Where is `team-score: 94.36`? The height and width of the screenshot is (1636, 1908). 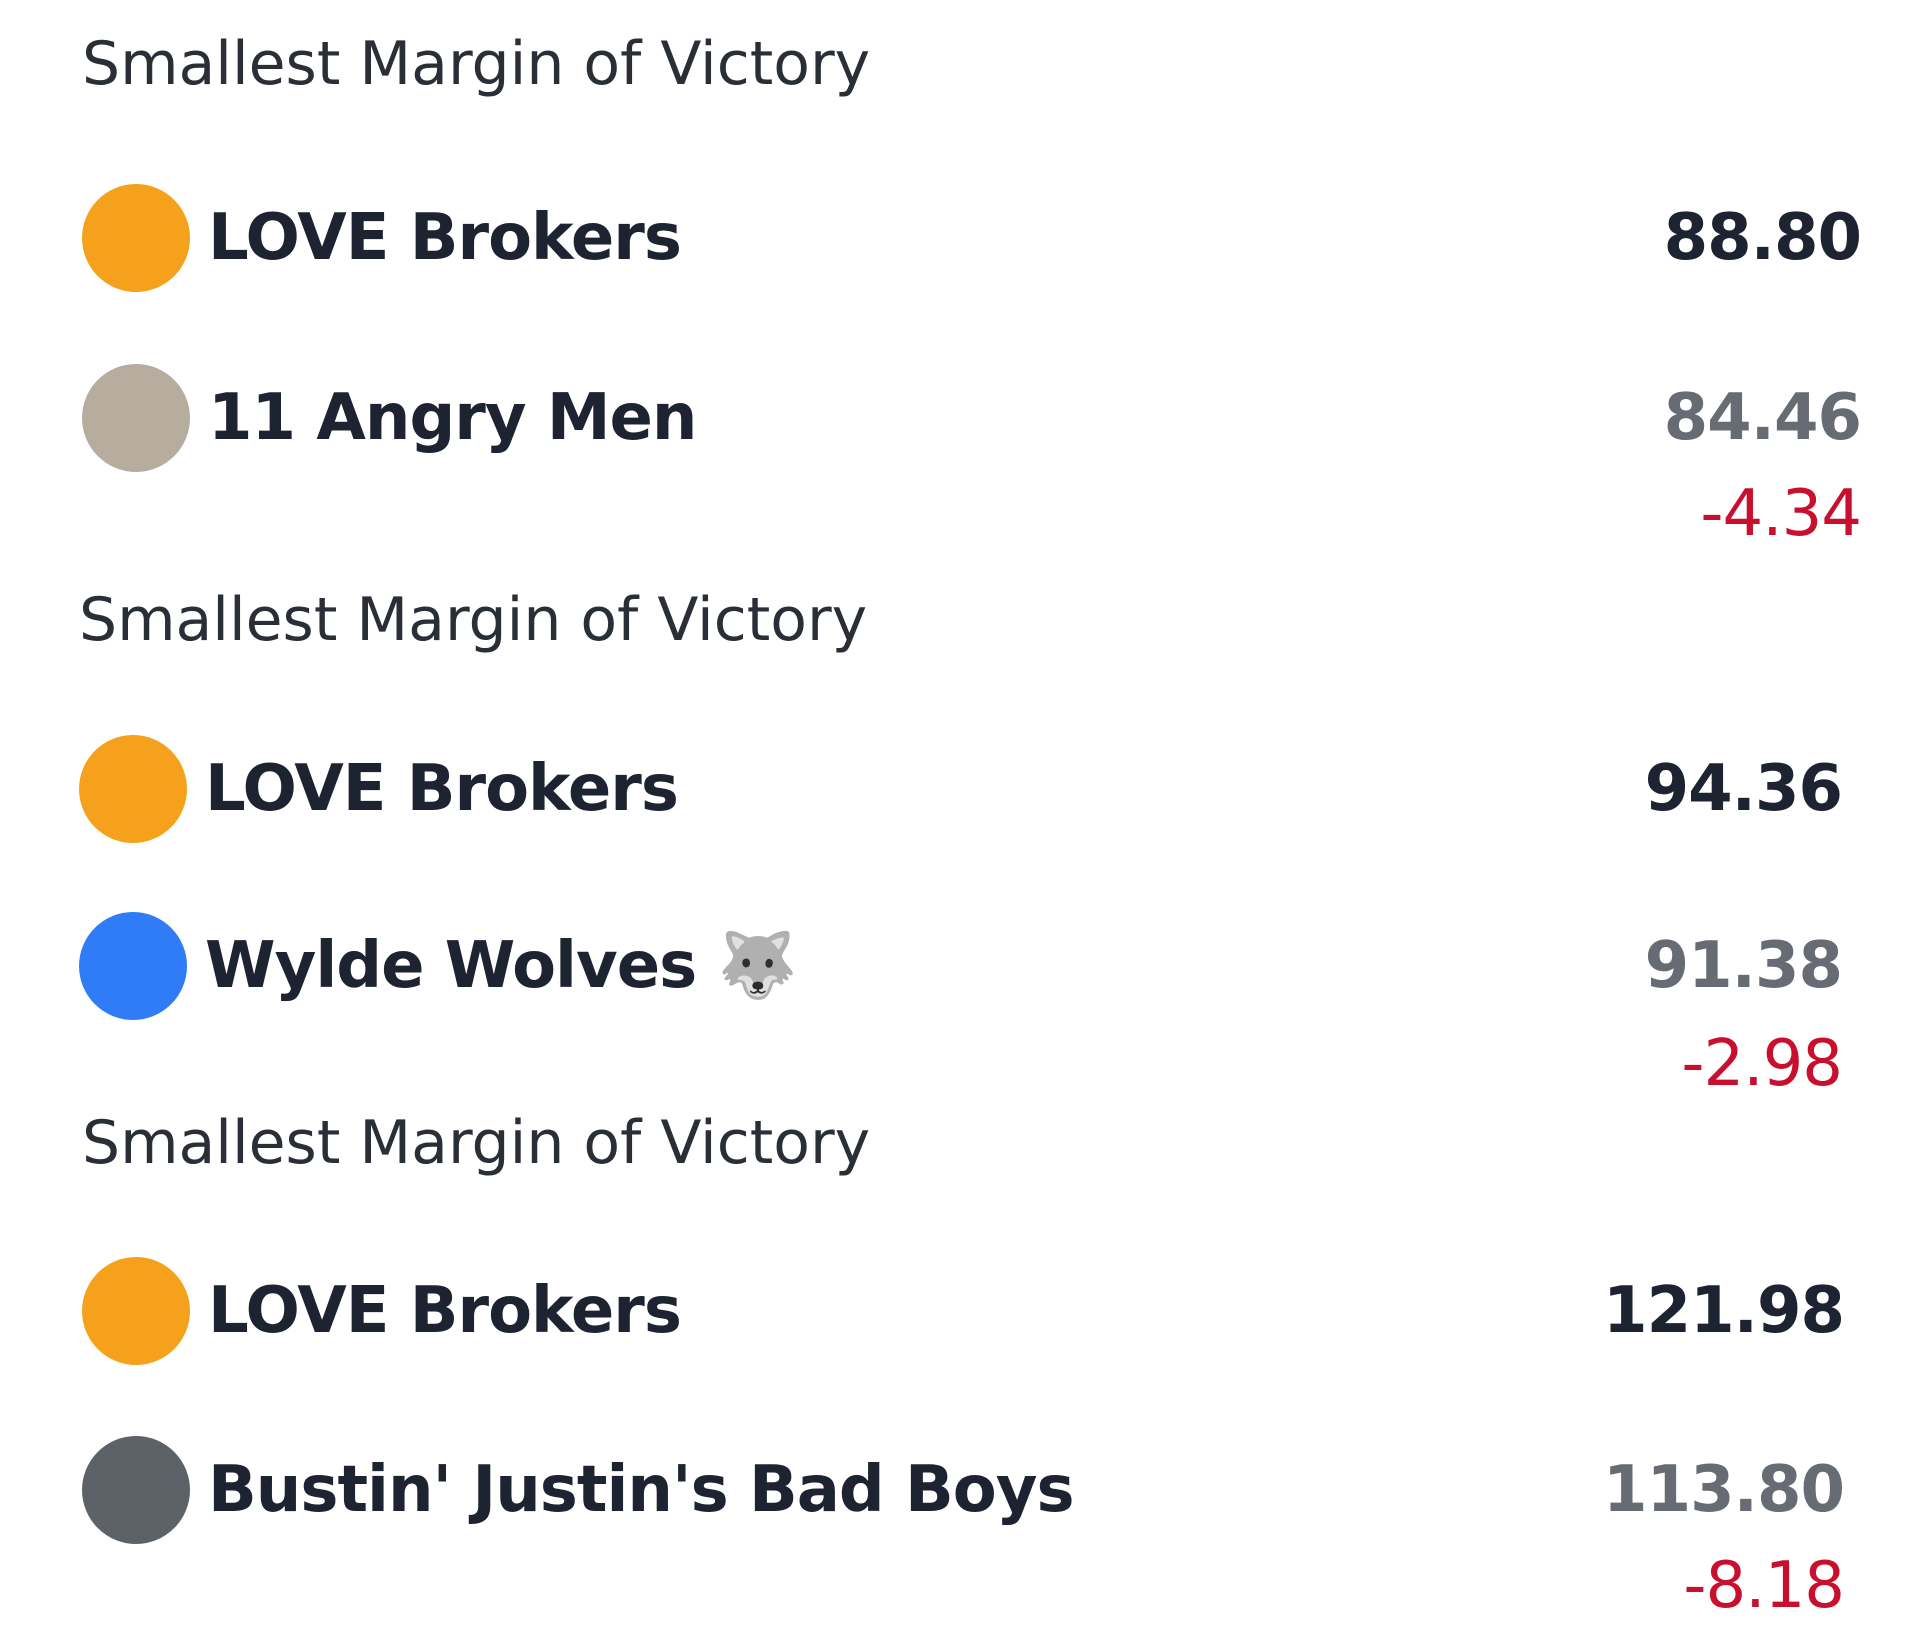 team-score: 94.36 is located at coordinates (1743, 789).